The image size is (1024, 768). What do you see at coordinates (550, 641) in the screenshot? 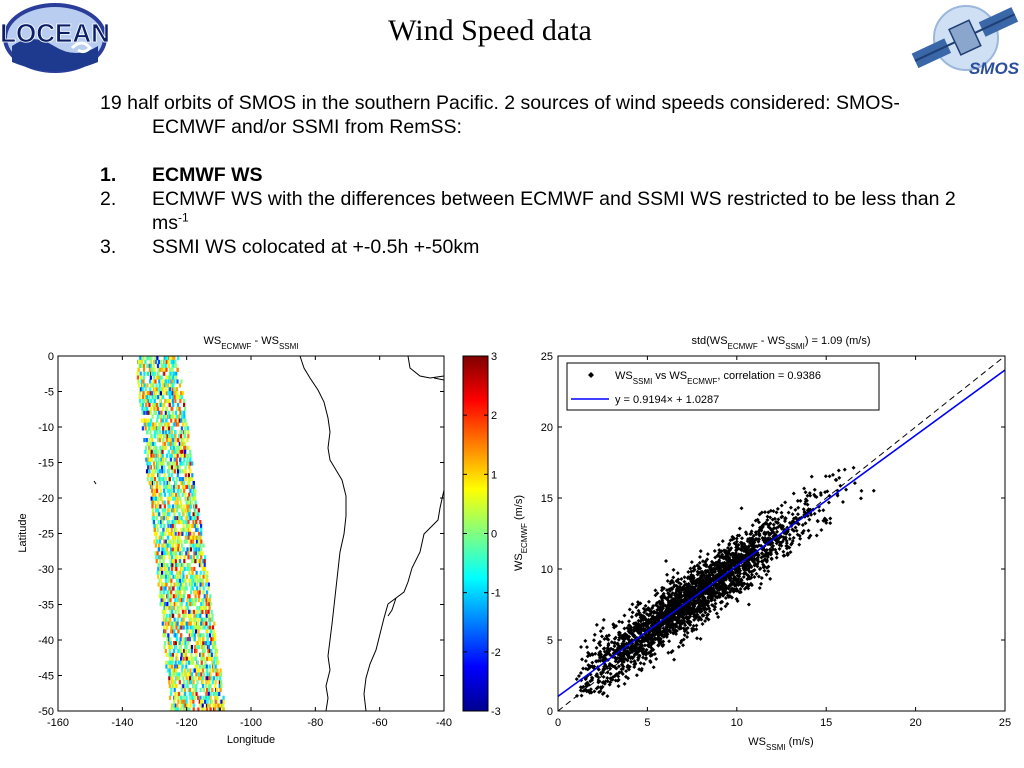
I see `scatter-ytick-label: 5` at bounding box center [550, 641].